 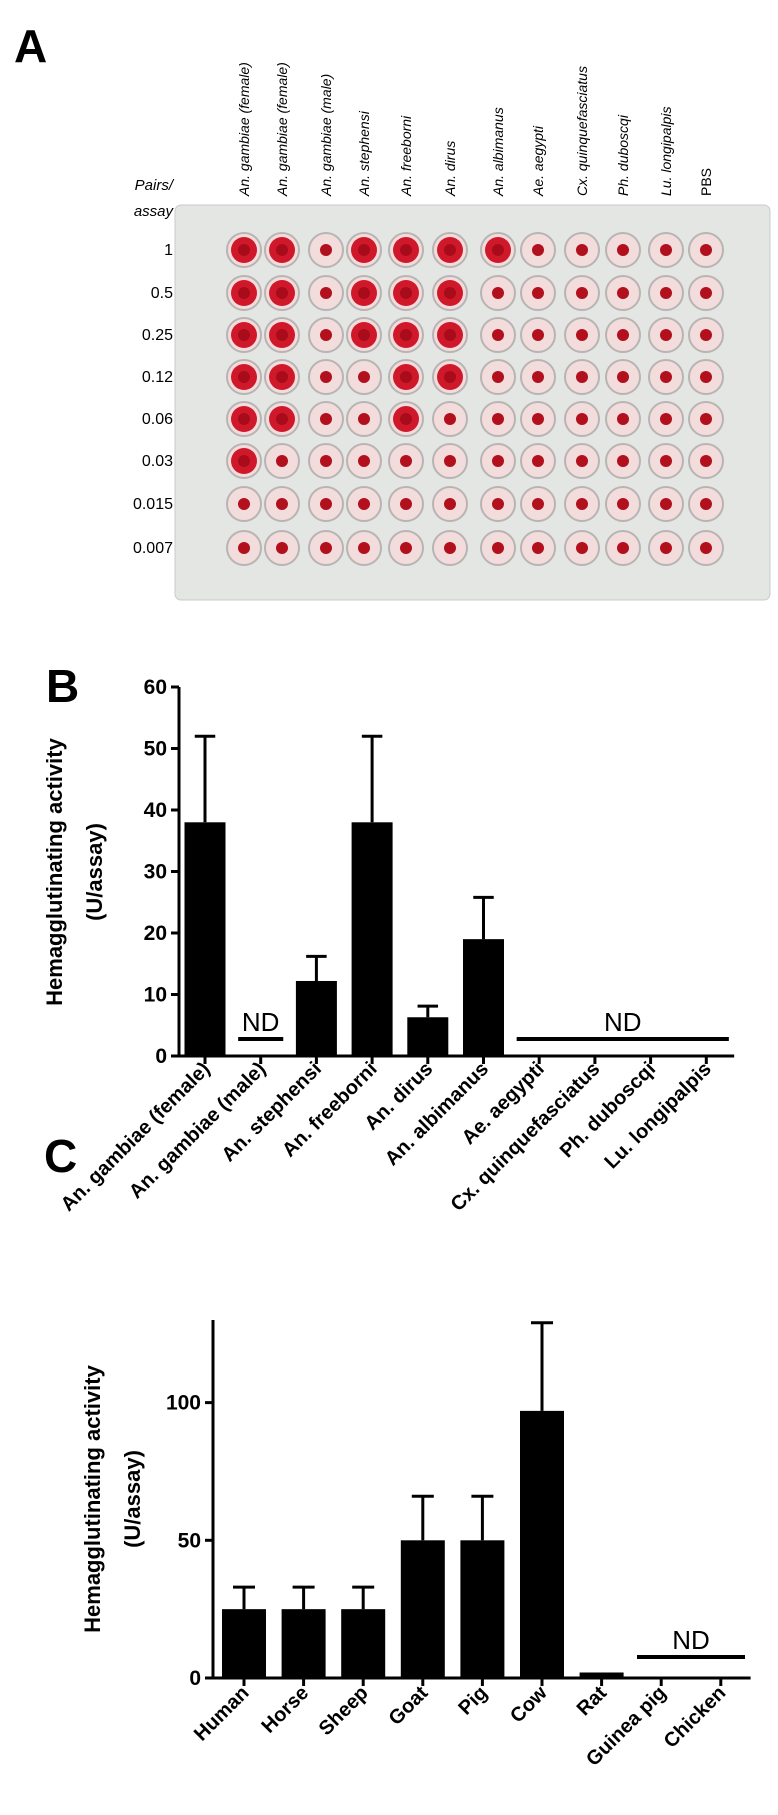 I want to click on column-label: An. dirus, so click(x=450, y=169).